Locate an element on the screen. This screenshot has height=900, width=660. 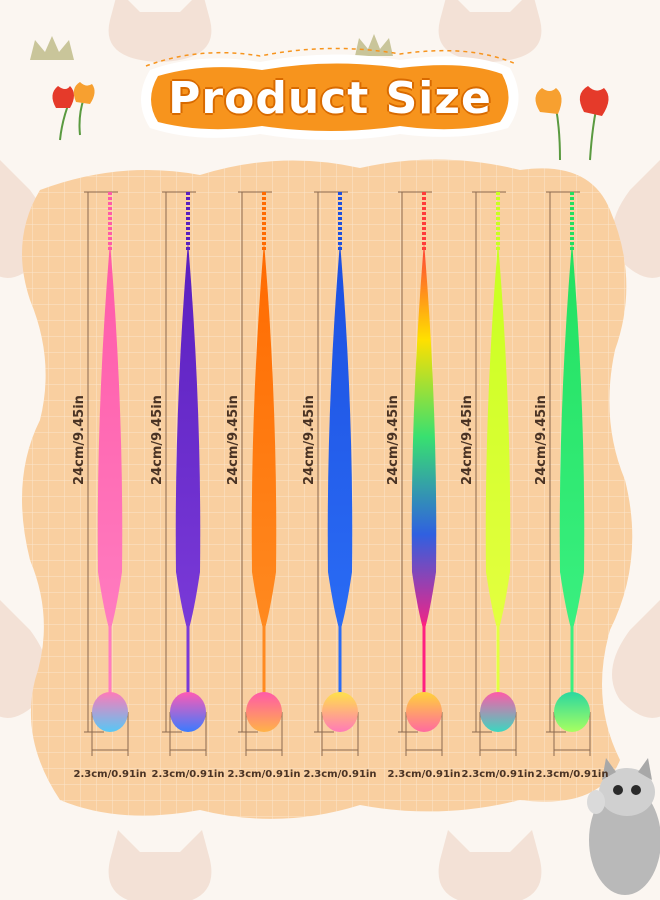
title-banner is located at coordinates (330, 93).